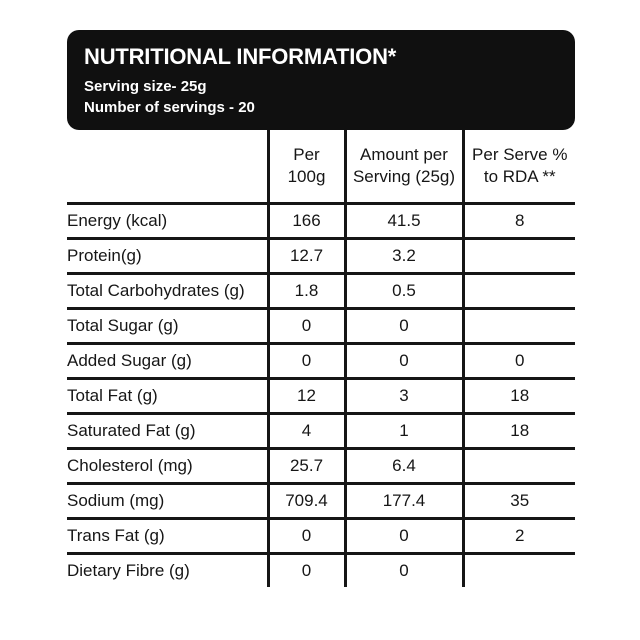 This screenshot has width=640, height=640. Describe the element at coordinates (167, 361) in the screenshot. I see `row-label: Added Sugar (g)` at that location.